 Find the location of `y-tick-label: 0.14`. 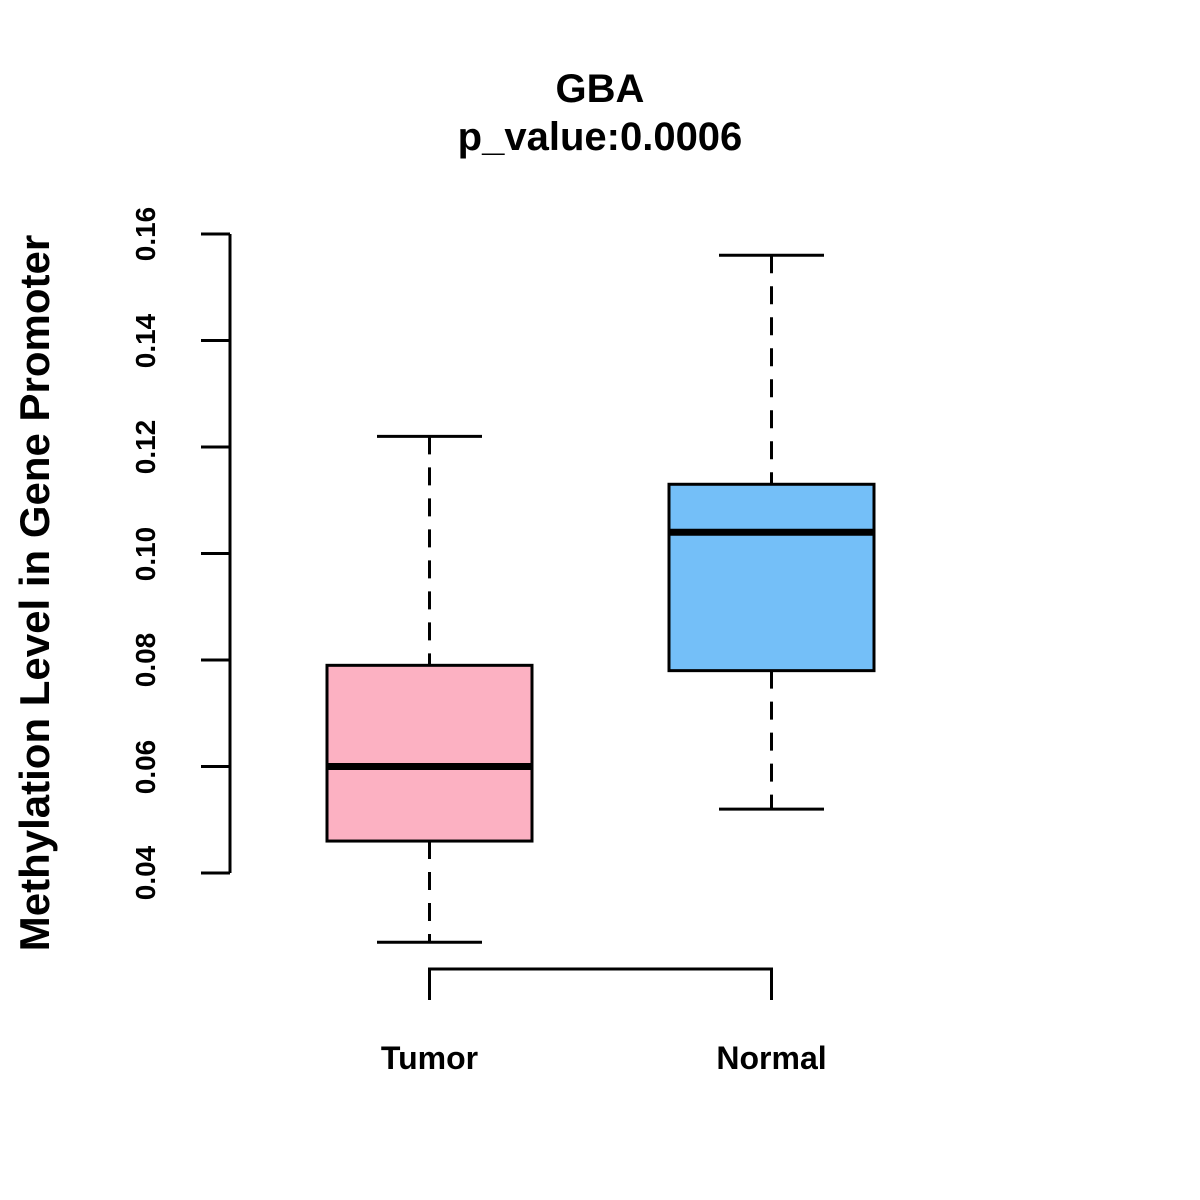

y-tick-label: 0.14 is located at coordinates (145, 340).